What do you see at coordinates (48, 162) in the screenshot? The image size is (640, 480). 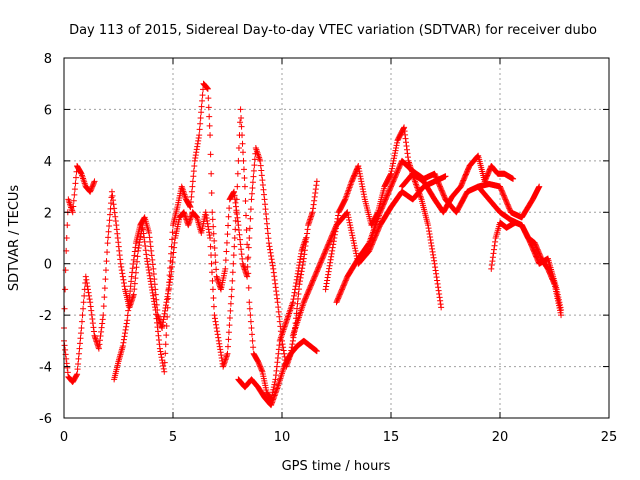 I see `y-tick-label: 4` at bounding box center [48, 162].